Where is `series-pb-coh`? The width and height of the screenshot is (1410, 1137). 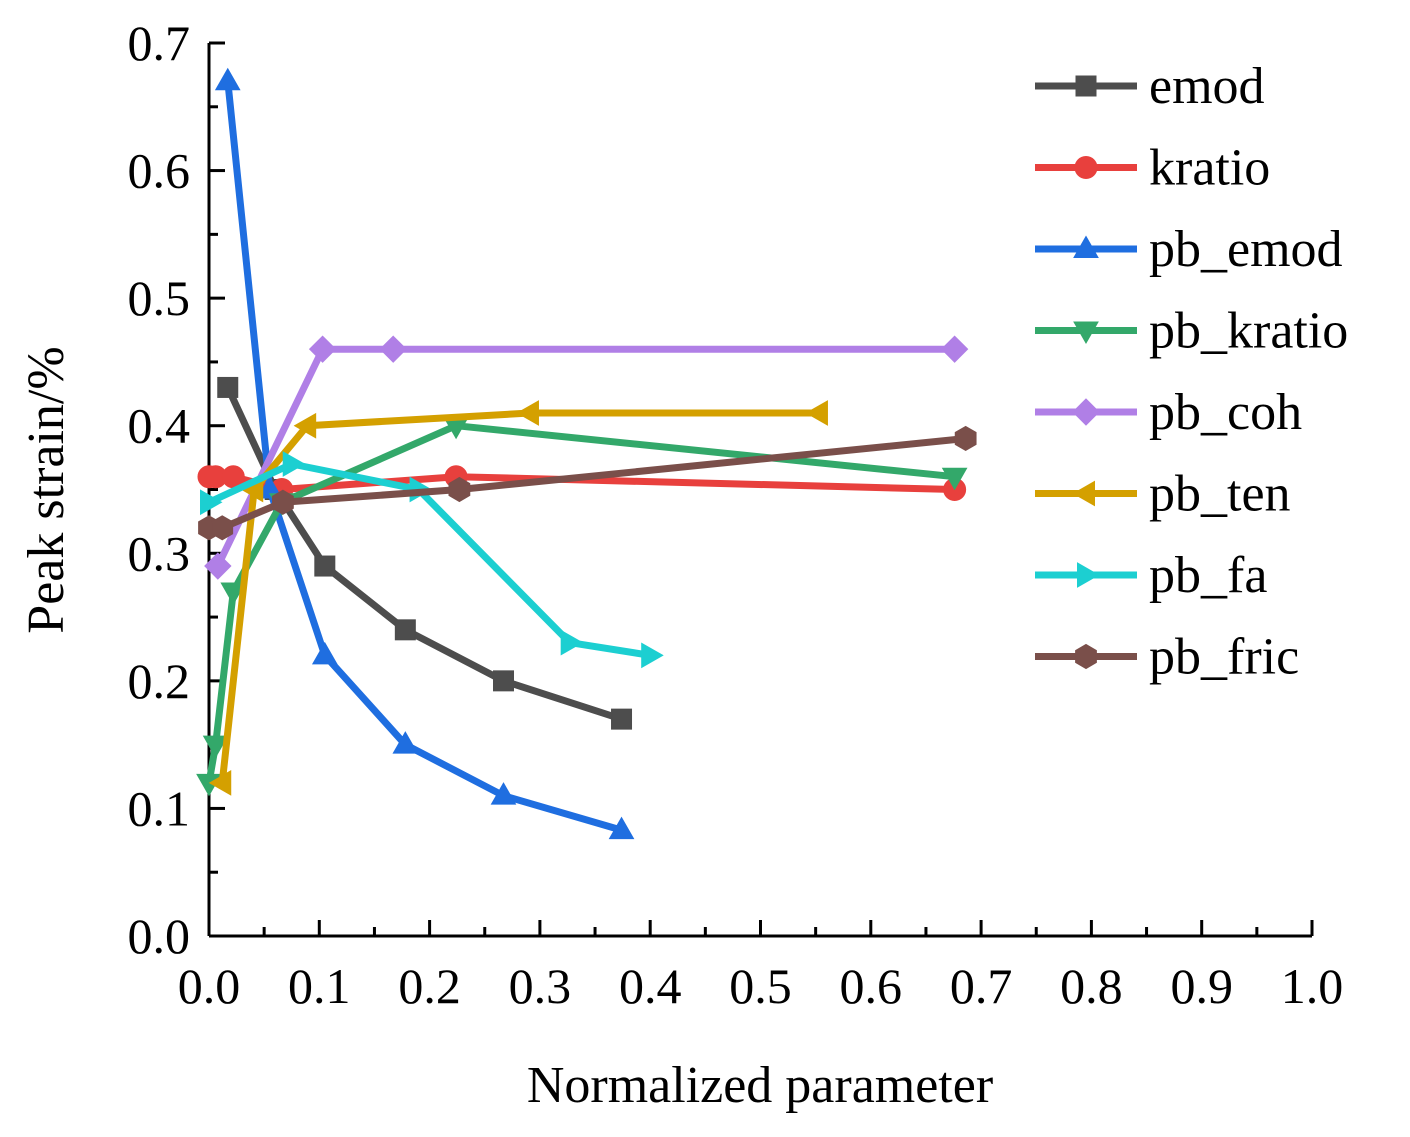 series-pb-coh is located at coordinates (586, 457).